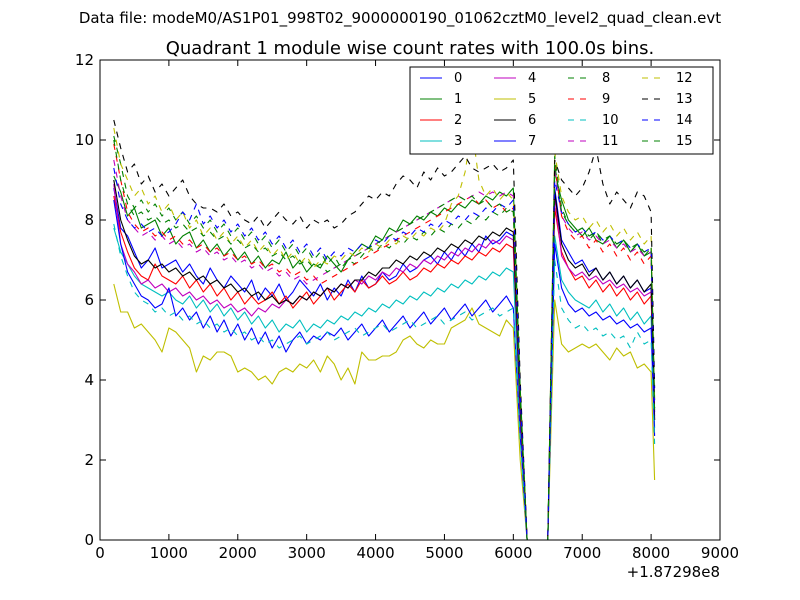 This screenshot has height=600, width=800. Describe the element at coordinates (84, 60) in the screenshot. I see `y-tick-label: 12` at that location.